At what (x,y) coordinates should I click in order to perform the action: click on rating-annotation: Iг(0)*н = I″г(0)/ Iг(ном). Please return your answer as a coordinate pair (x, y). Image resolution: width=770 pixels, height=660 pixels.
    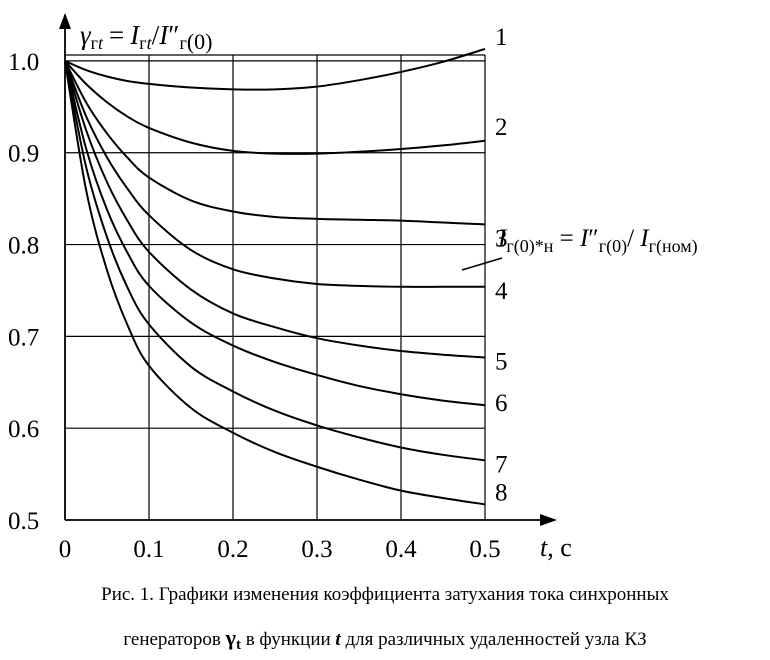
    Looking at the image, I should click on (597, 241).